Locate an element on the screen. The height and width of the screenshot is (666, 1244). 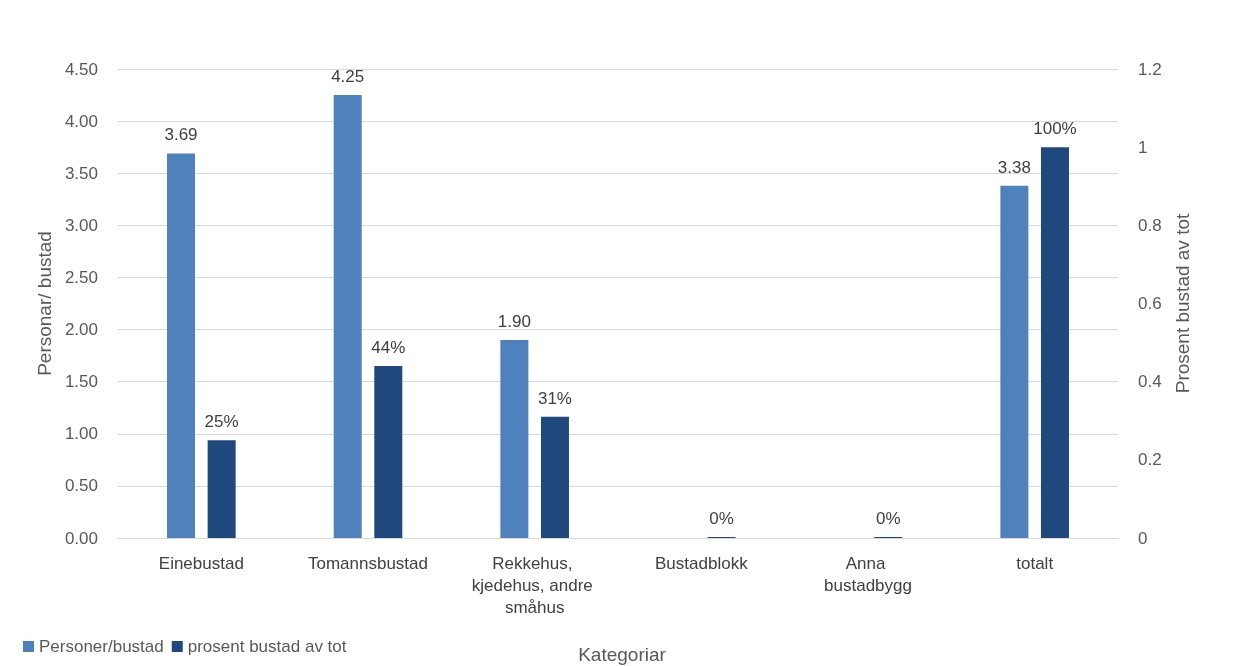
y-tick-label: 1.00 is located at coordinates (81, 434).